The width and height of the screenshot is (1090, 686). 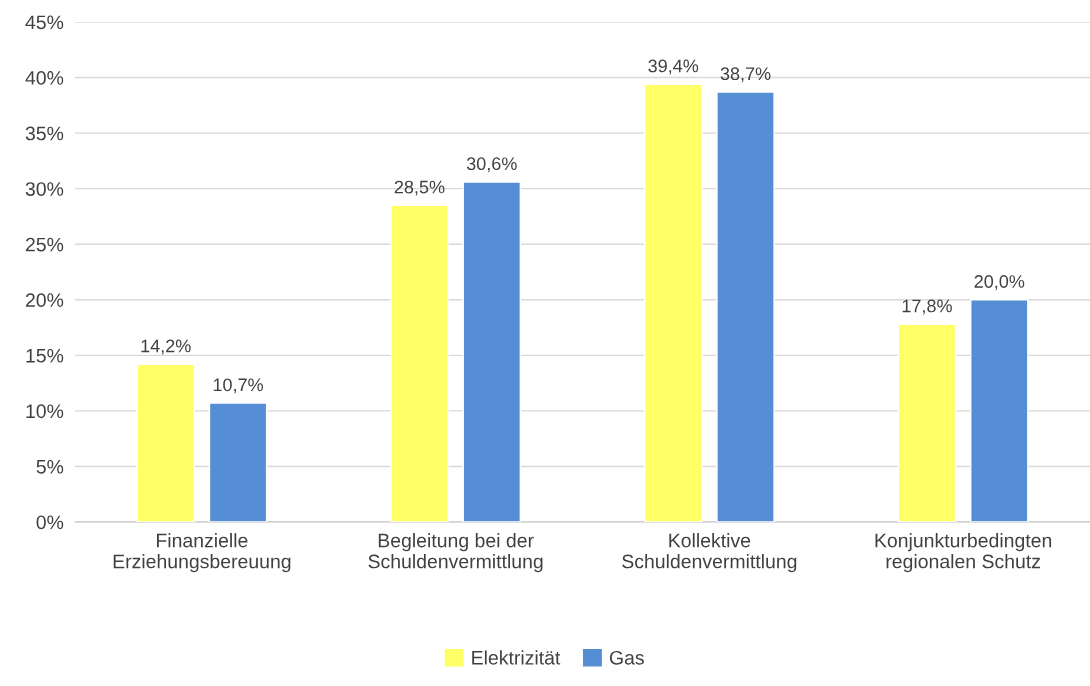 I want to click on data-label: 30,6%, so click(x=491, y=165).